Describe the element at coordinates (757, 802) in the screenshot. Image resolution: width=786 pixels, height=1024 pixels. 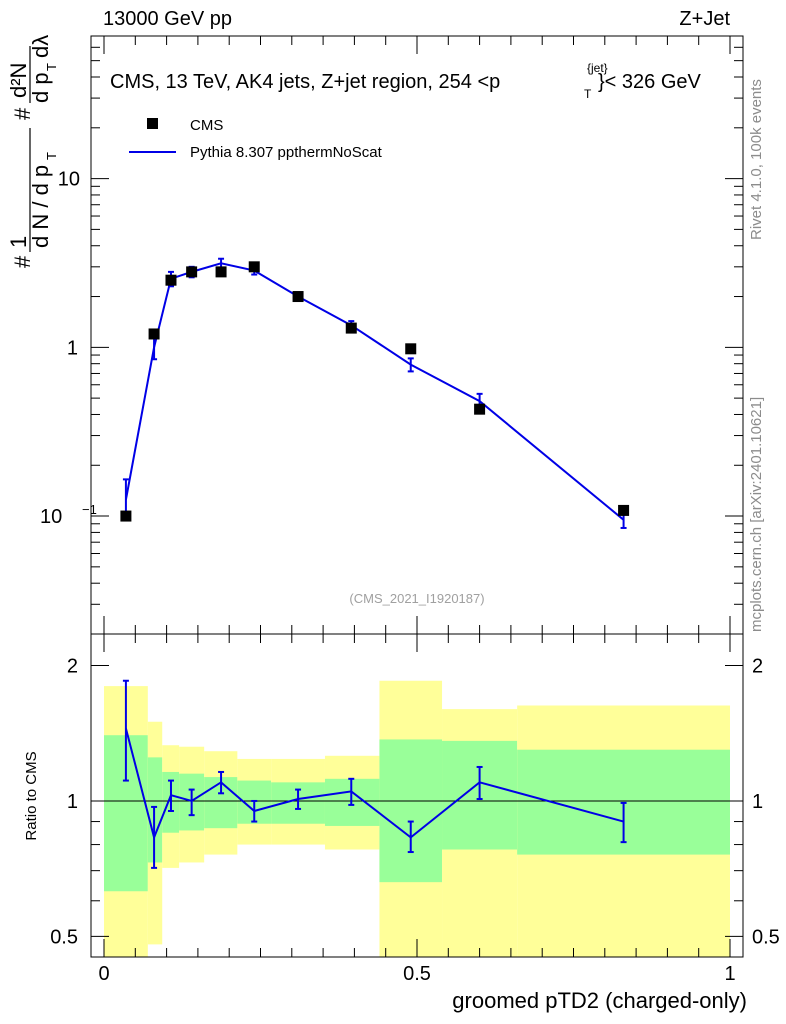
I see `y-ratio-tick-label-right-1: 1` at that location.